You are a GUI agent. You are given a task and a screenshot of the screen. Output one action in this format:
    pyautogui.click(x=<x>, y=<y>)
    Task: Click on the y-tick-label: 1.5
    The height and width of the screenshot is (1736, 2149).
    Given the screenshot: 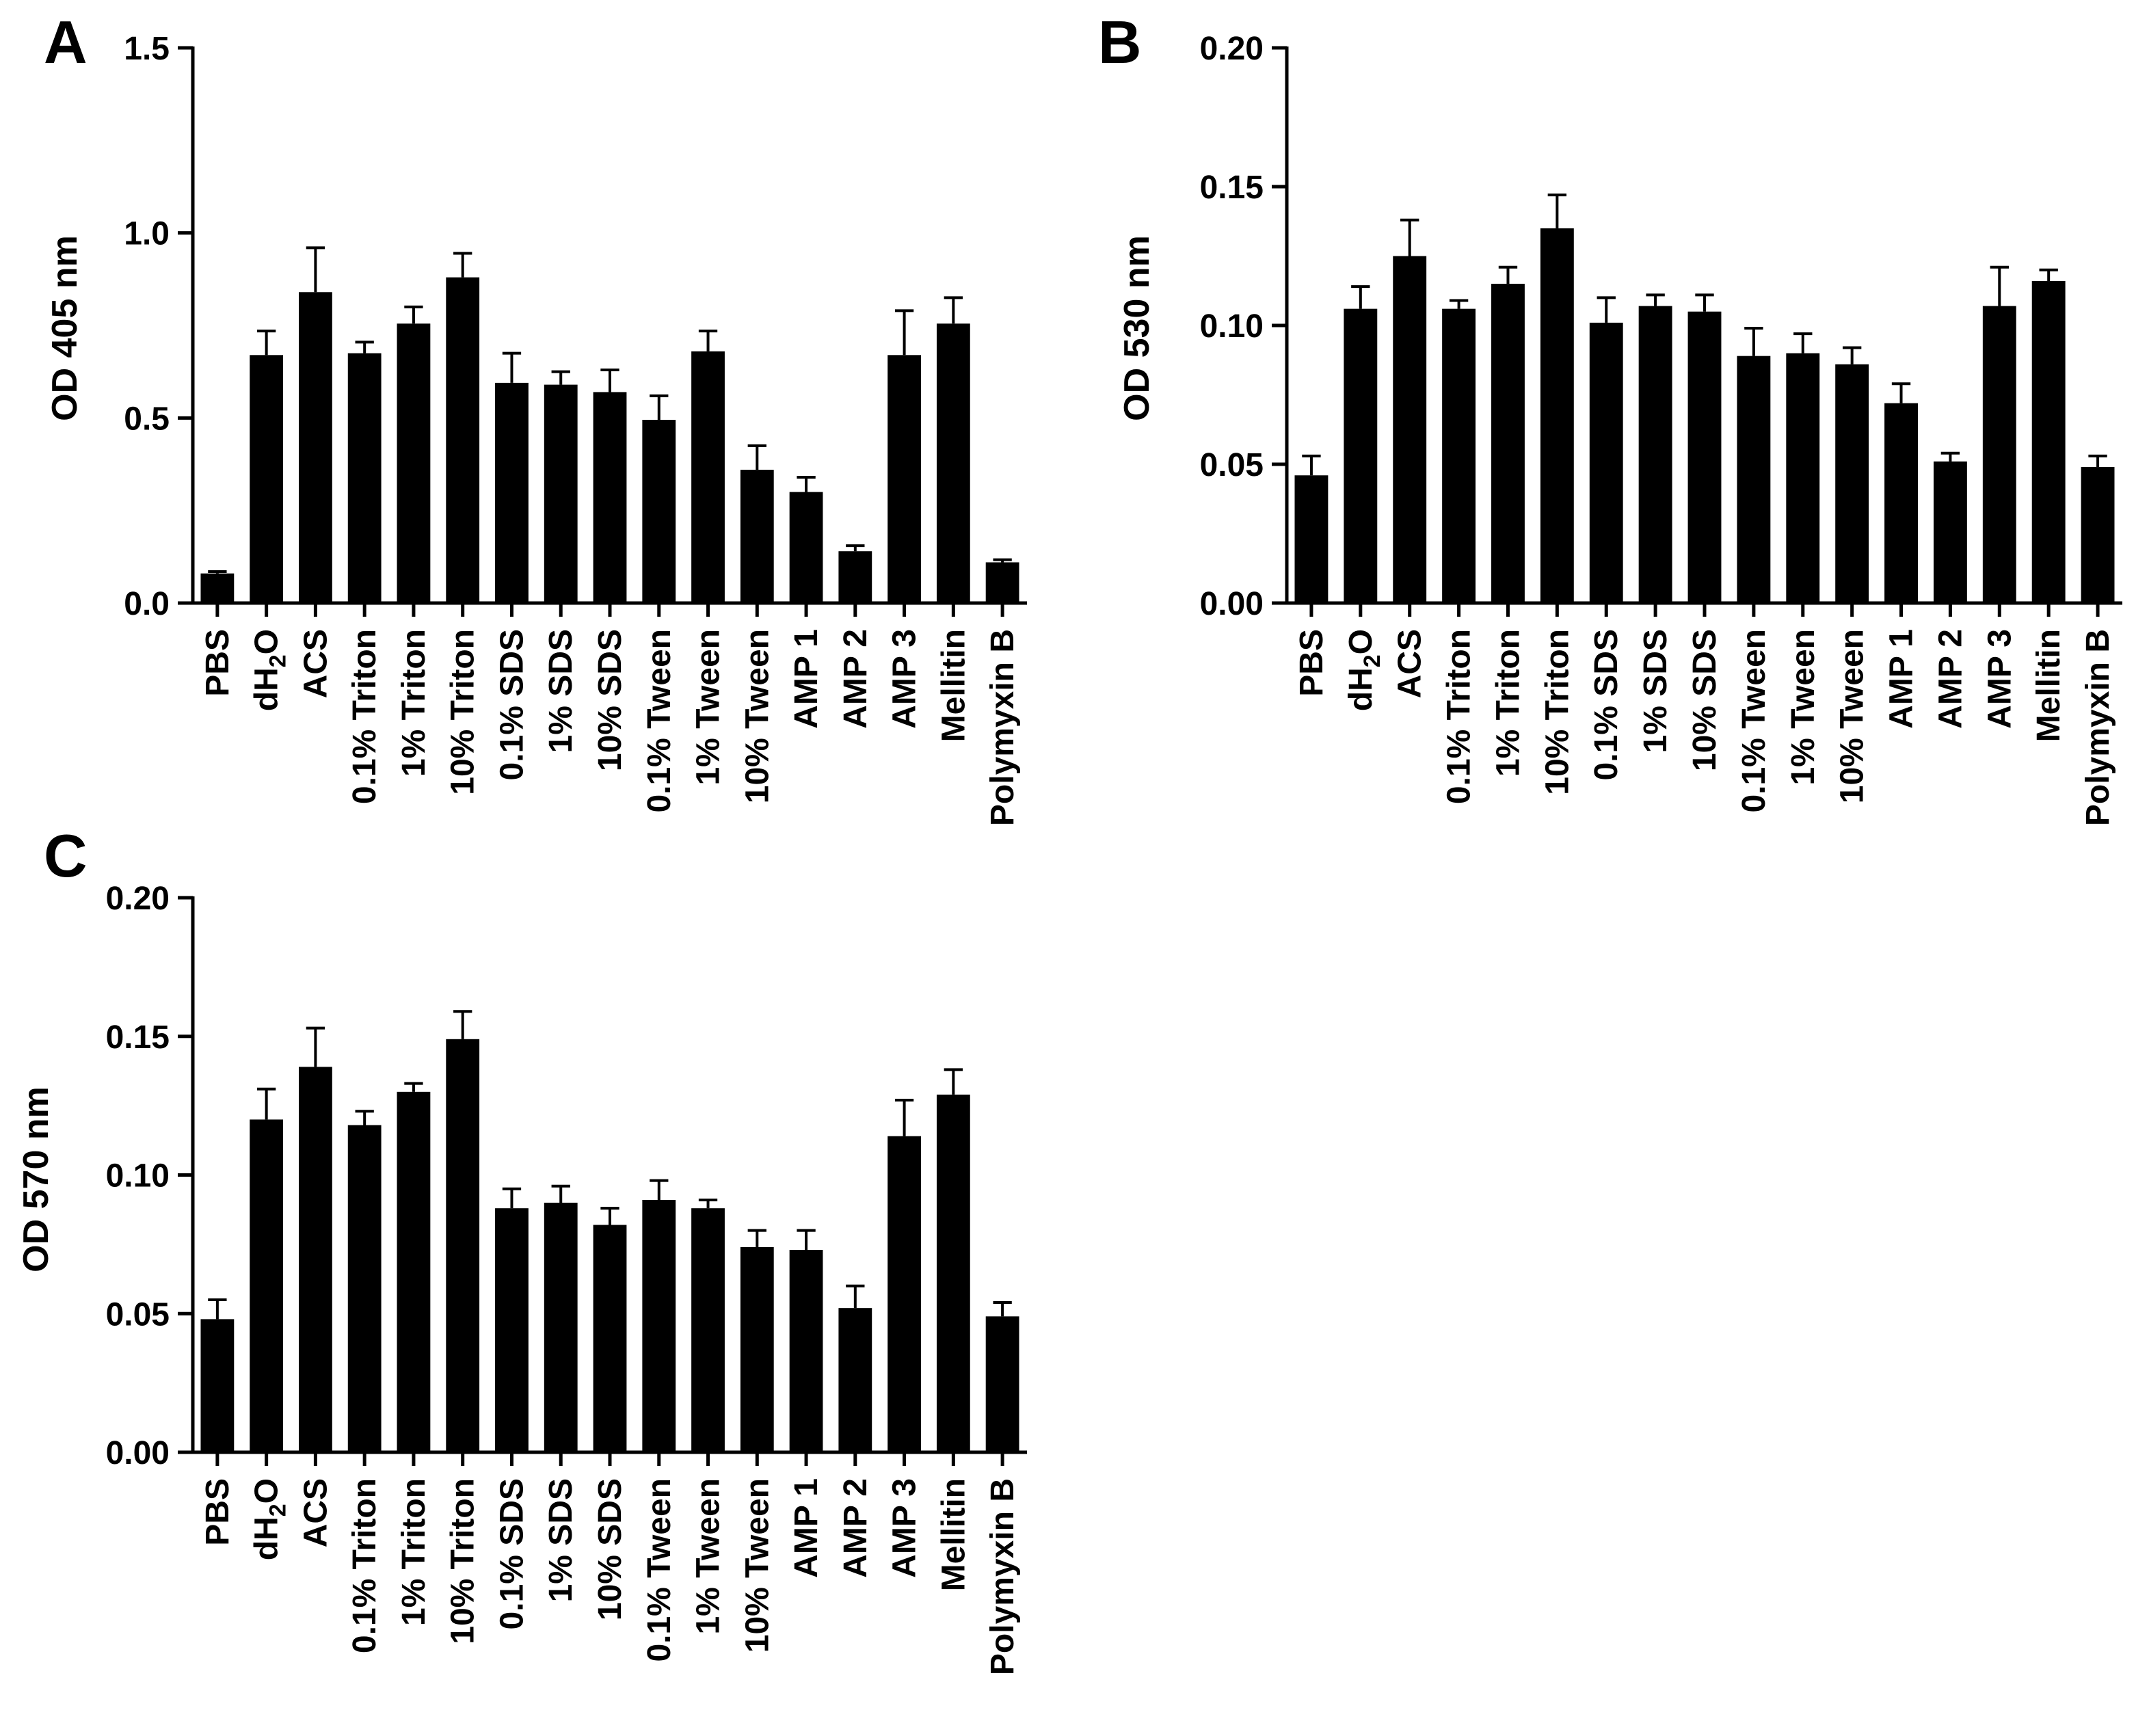 What is the action you would take?
    pyautogui.click(x=147, y=49)
    